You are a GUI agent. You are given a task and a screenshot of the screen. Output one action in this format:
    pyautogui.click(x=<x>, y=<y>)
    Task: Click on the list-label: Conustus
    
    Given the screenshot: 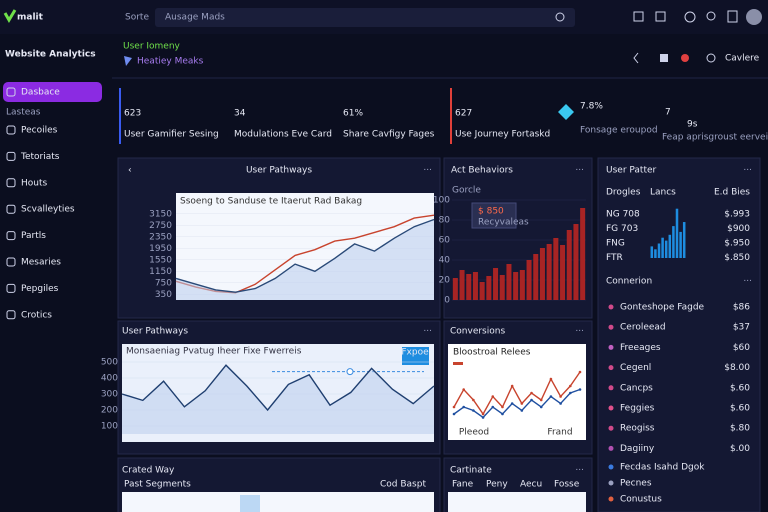 What is the action you would take?
    pyautogui.click(x=641, y=500)
    